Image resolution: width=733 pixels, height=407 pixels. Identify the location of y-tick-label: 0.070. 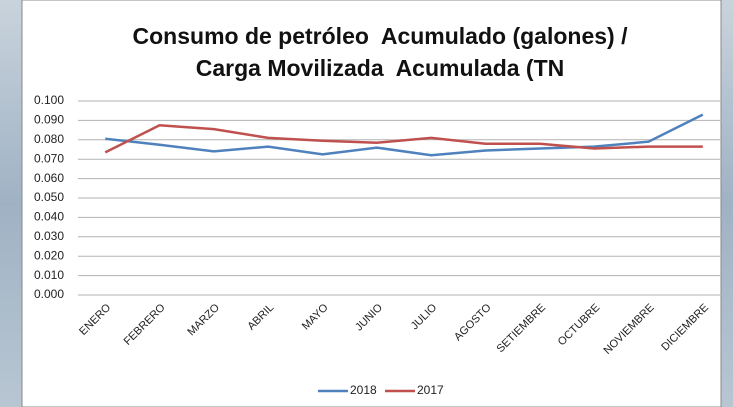
(49, 158).